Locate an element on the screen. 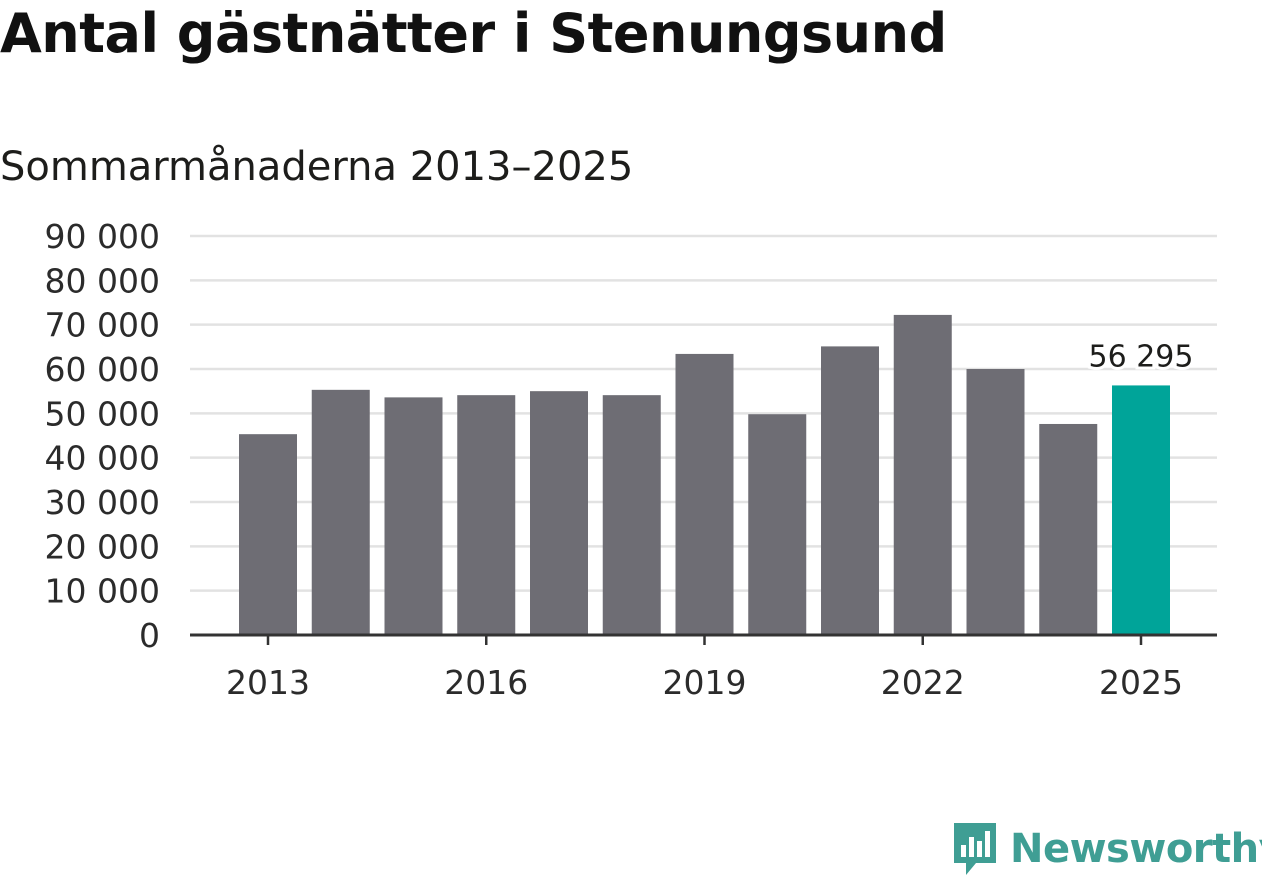 Image resolution: width=1262 pixels, height=880 pixels. chart-title: Antal gästnätter i Stenungsund is located at coordinates (473, 33).